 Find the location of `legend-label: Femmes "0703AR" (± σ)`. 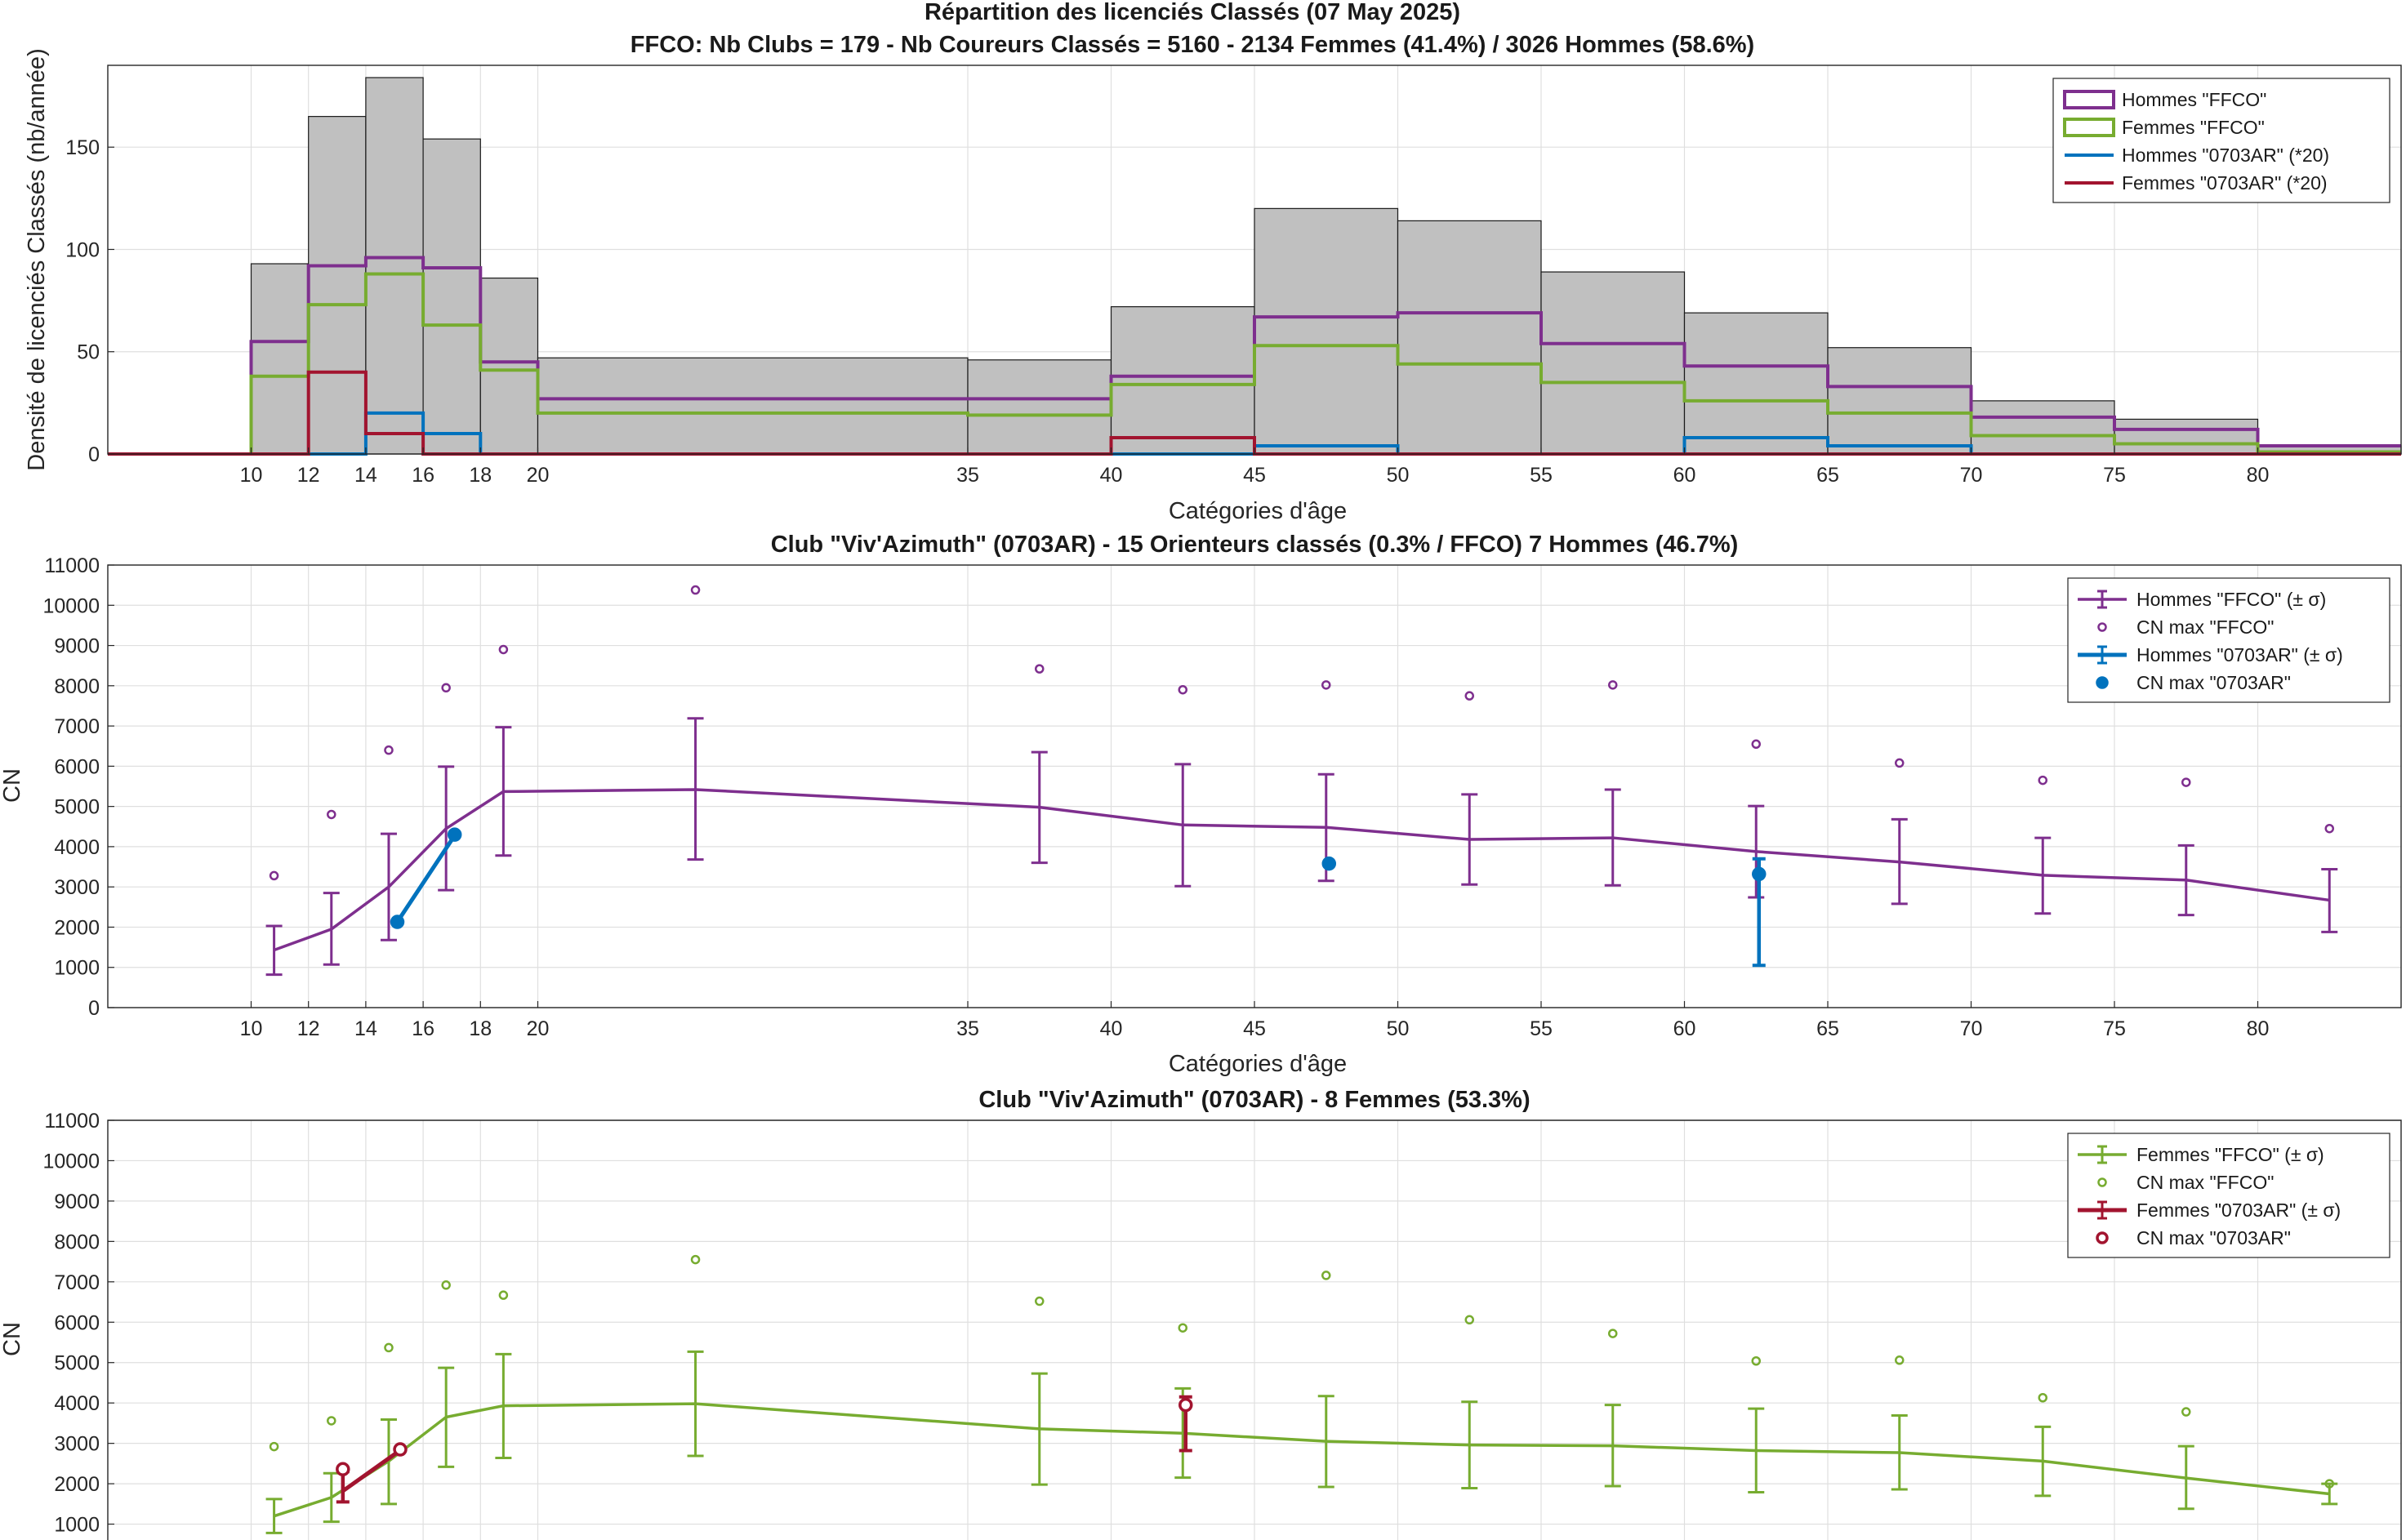

legend-label: Femmes "0703AR" (± σ) is located at coordinates (2238, 1210).